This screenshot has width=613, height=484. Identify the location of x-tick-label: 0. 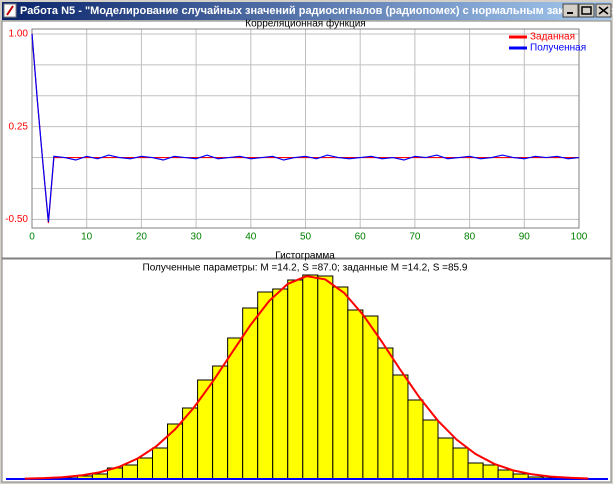
(32, 237).